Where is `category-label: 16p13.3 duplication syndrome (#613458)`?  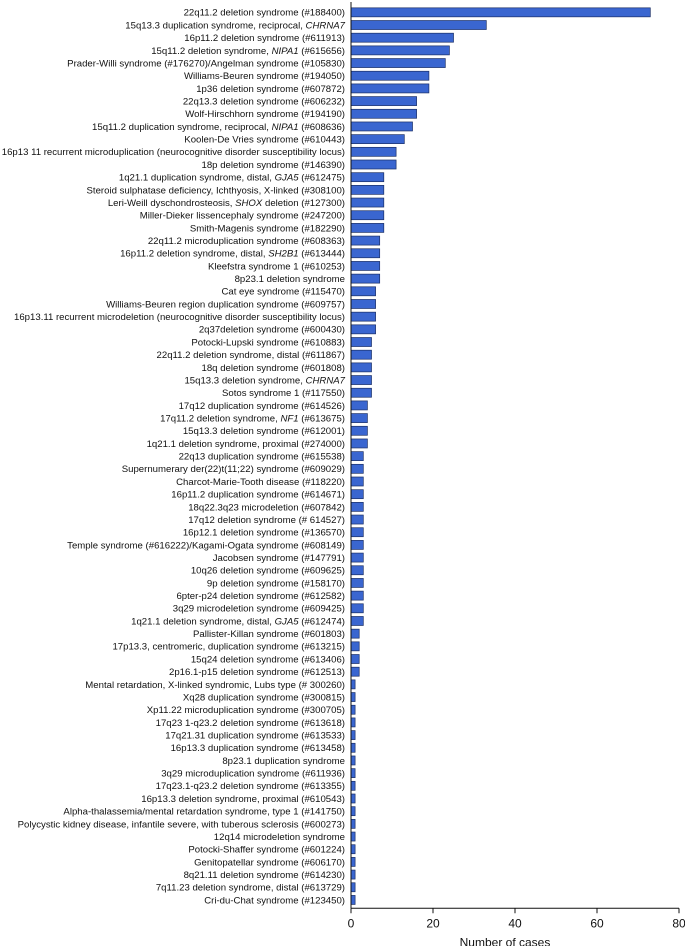
category-label: 16p13.3 duplication syndrome (#613458) is located at coordinates (258, 748).